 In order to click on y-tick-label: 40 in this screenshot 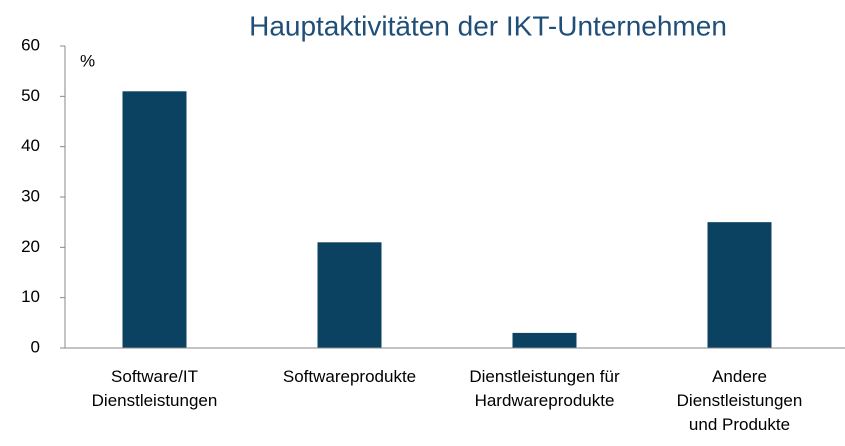, I will do `click(30, 145)`.